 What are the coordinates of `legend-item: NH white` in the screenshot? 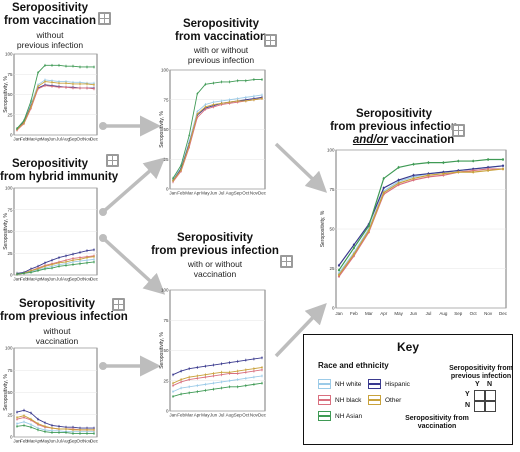 It's located at (339, 384).